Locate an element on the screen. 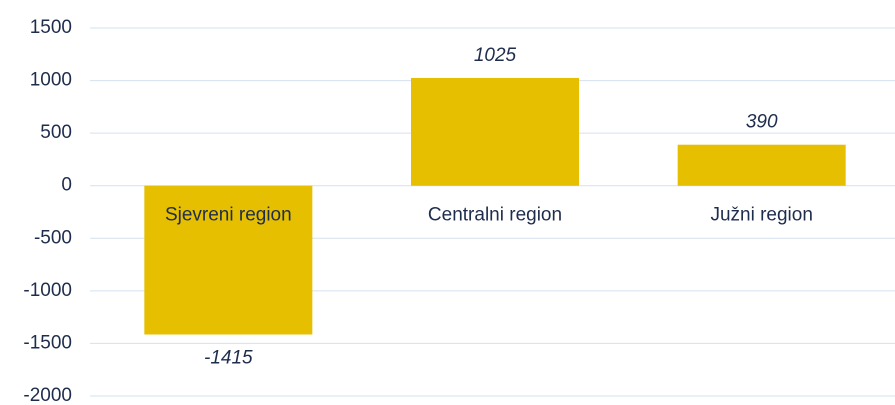 The width and height of the screenshot is (895, 405). data-label: 1025 is located at coordinates (495, 55).